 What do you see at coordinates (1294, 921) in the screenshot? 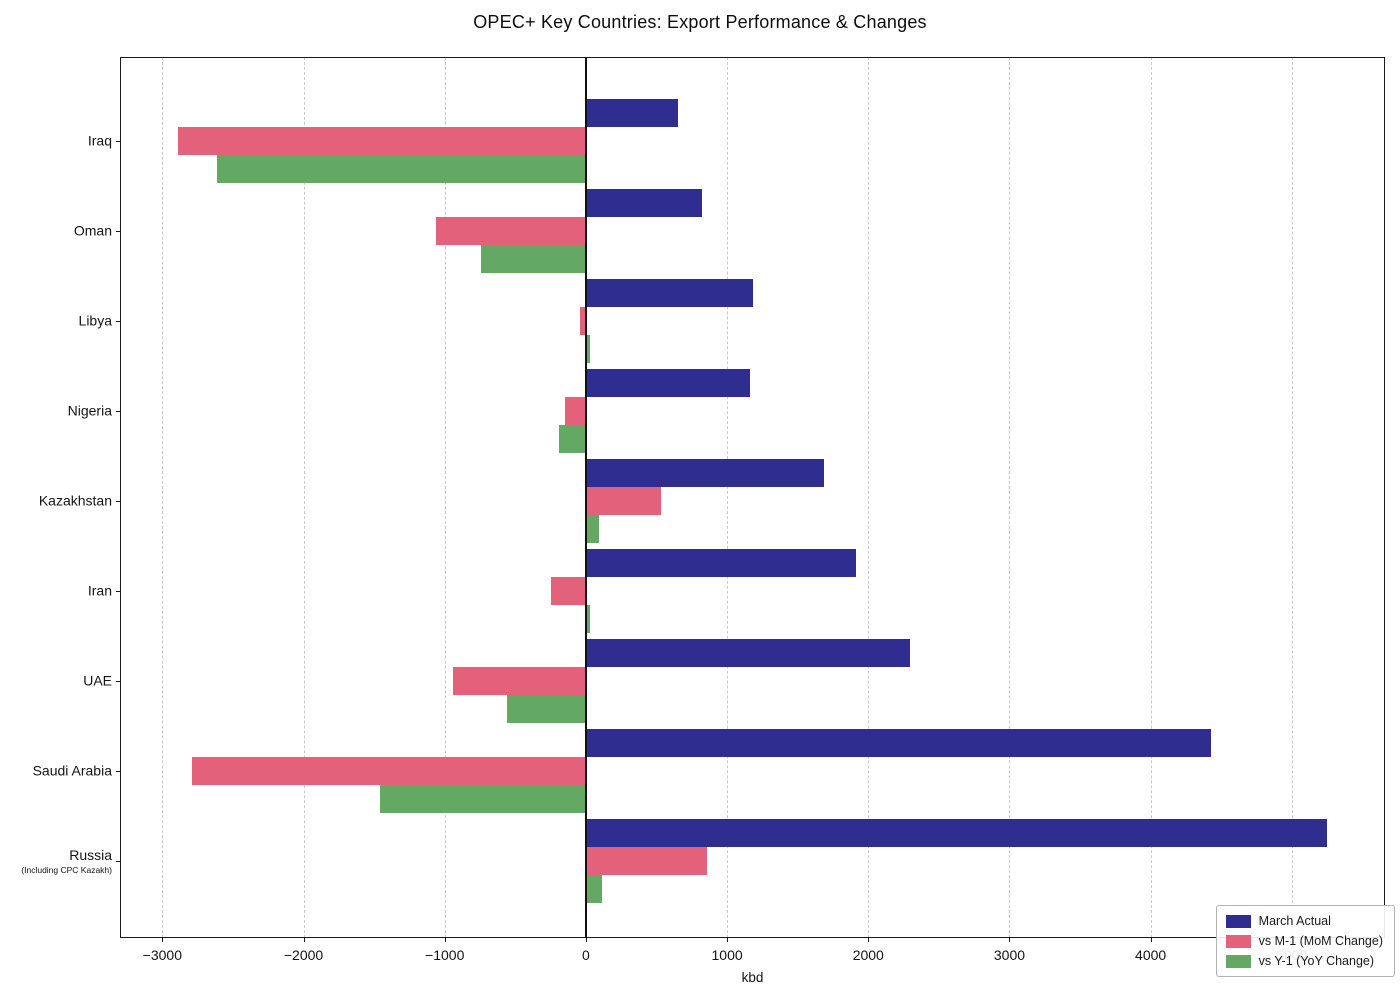
I see `legend-label: March Actual` at bounding box center [1294, 921].